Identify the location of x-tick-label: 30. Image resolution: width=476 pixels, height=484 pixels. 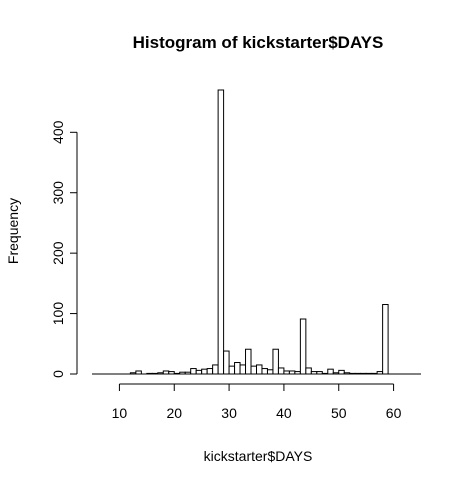
(229, 413).